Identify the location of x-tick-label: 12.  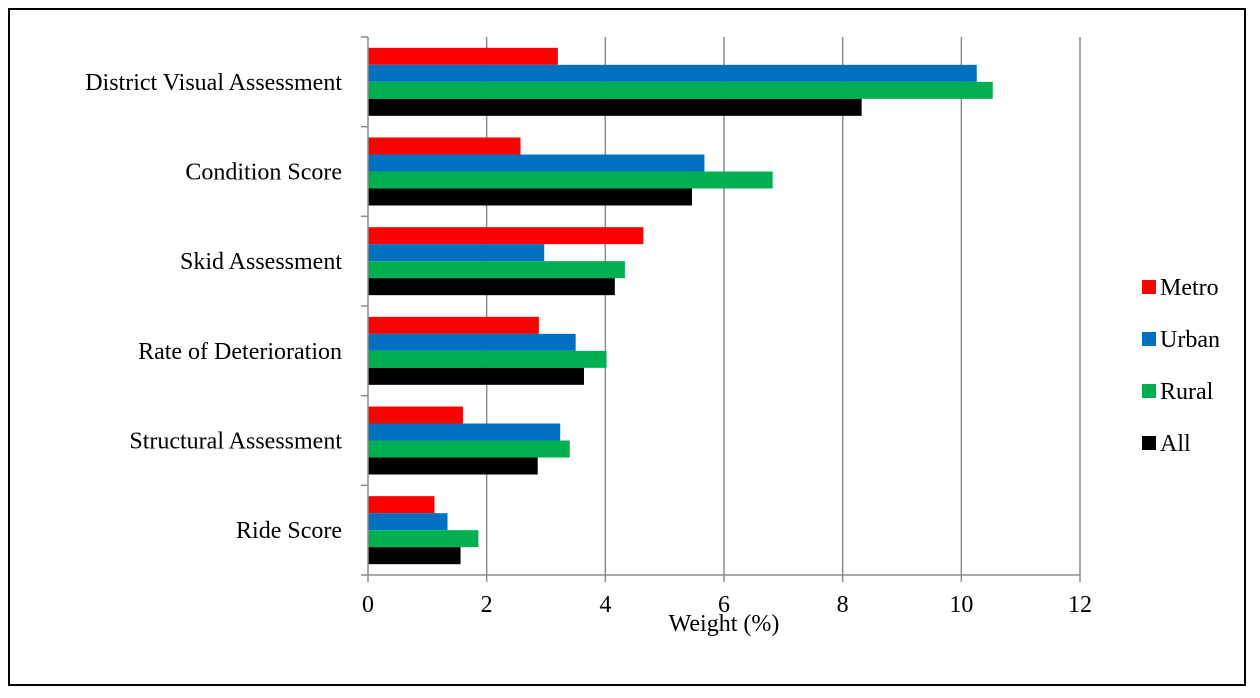
(1080, 605).